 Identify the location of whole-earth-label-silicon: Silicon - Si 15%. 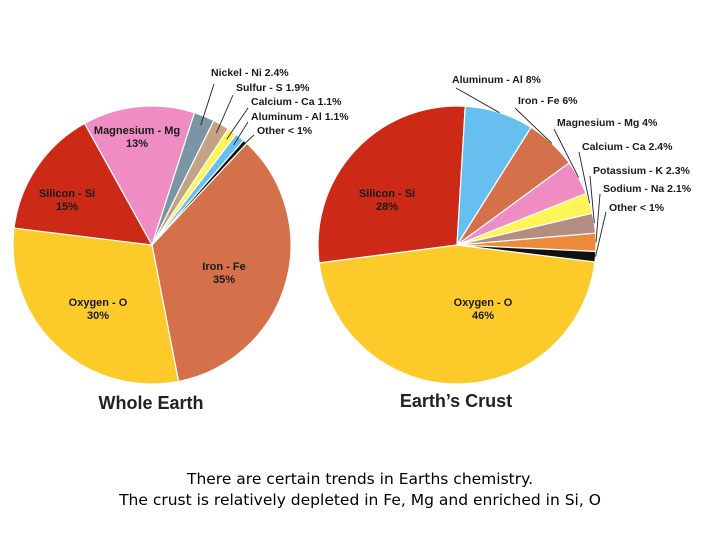
(67, 200).